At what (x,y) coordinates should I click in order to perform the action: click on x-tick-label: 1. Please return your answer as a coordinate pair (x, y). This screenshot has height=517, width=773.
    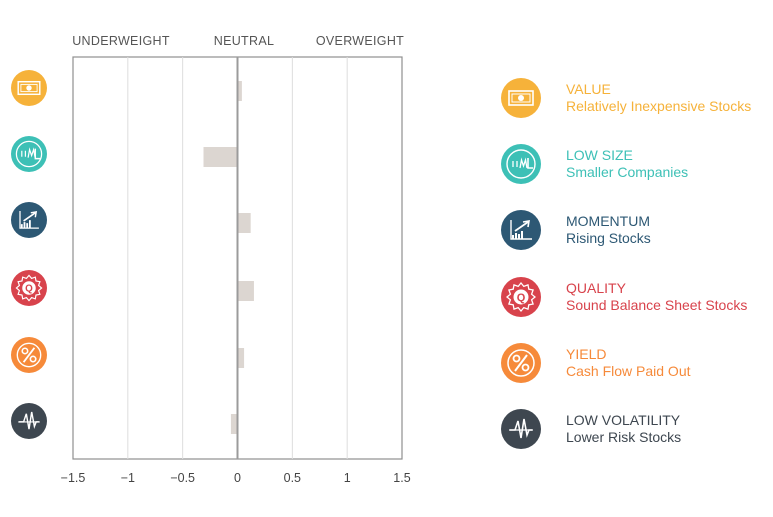
    Looking at the image, I should click on (347, 478).